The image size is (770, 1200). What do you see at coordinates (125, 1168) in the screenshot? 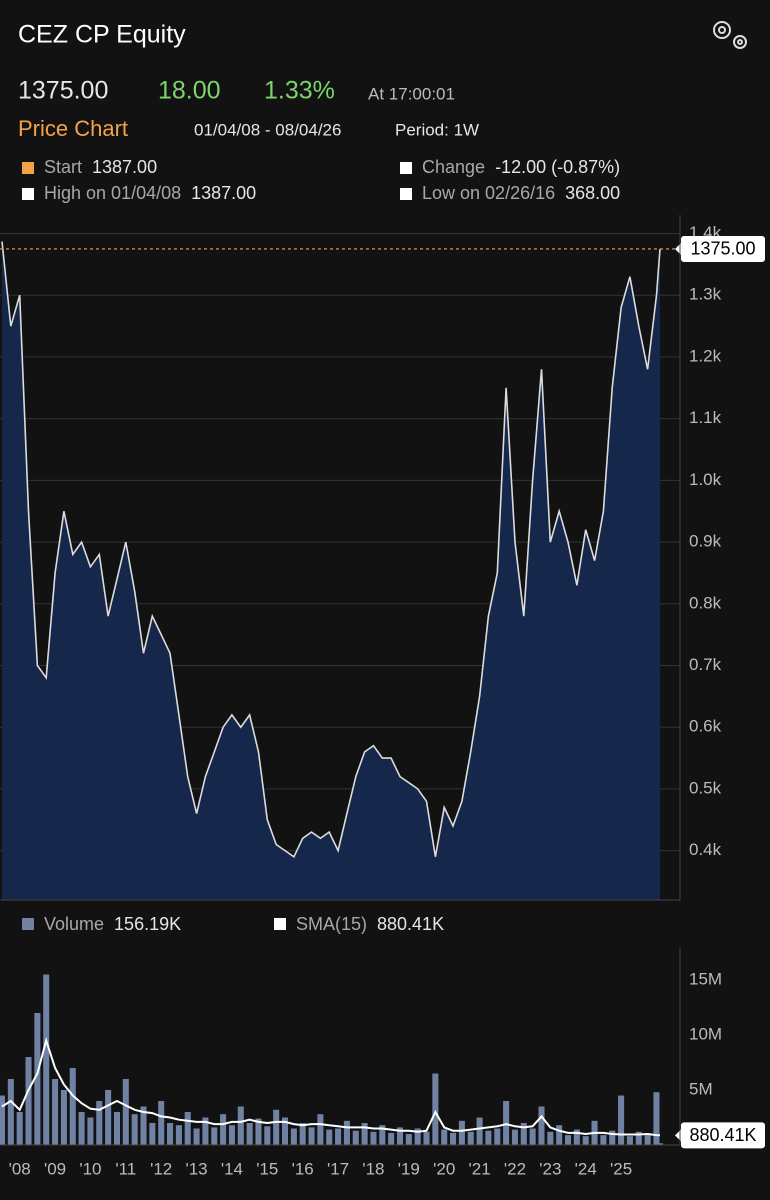
I see `x-tick-label: '11` at bounding box center [125, 1168].